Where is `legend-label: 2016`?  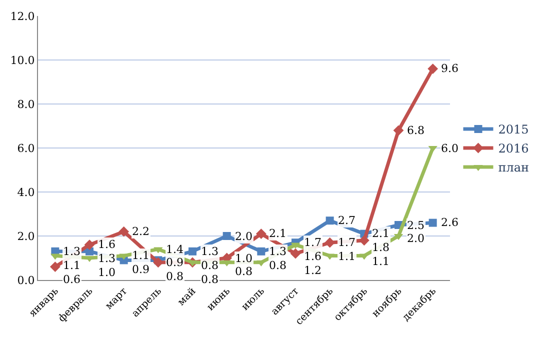 legend-label: 2016 is located at coordinates (513, 149).